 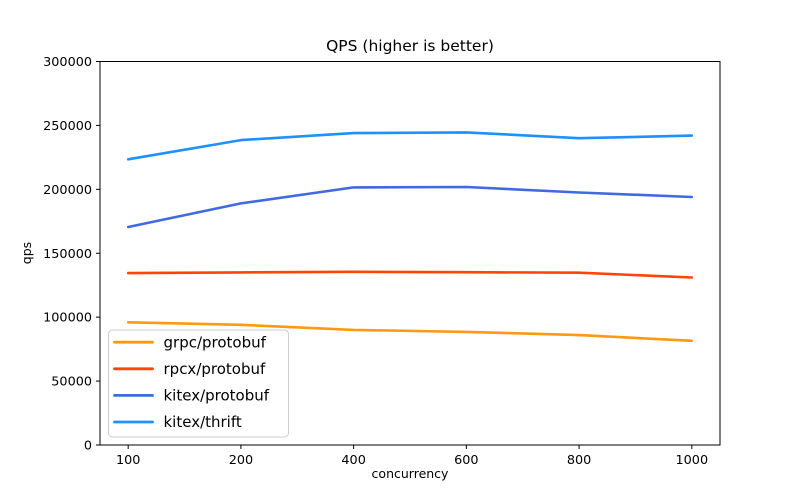 I want to click on series-line-kitex-protobuf, so click(x=410, y=207).